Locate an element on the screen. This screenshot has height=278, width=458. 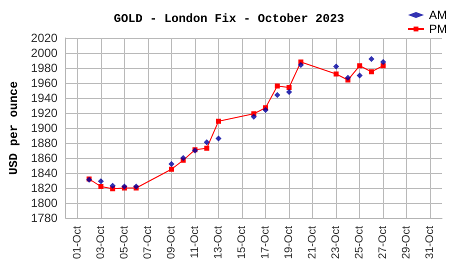
y-tick-label: 1780 is located at coordinates (44, 218).